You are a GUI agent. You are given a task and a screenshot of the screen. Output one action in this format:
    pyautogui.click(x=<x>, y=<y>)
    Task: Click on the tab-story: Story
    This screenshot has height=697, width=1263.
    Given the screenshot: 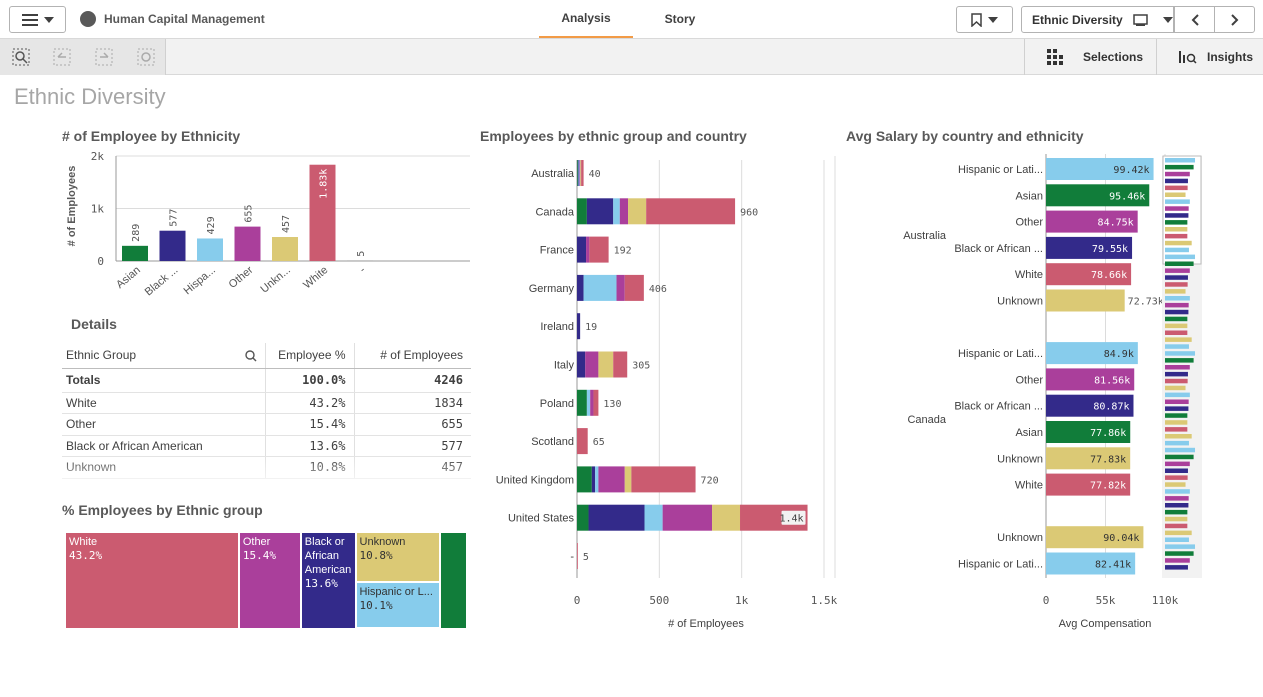 What is the action you would take?
    pyautogui.click(x=680, y=19)
    